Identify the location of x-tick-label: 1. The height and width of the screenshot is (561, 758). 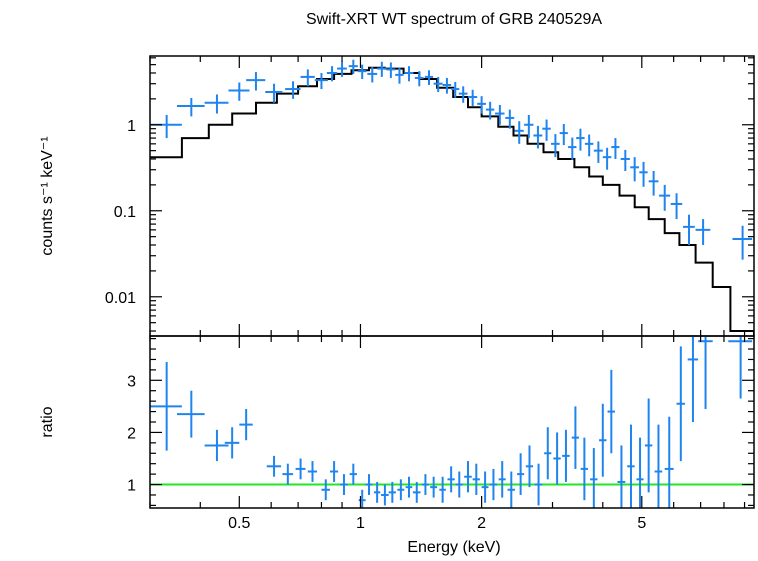
(360, 523).